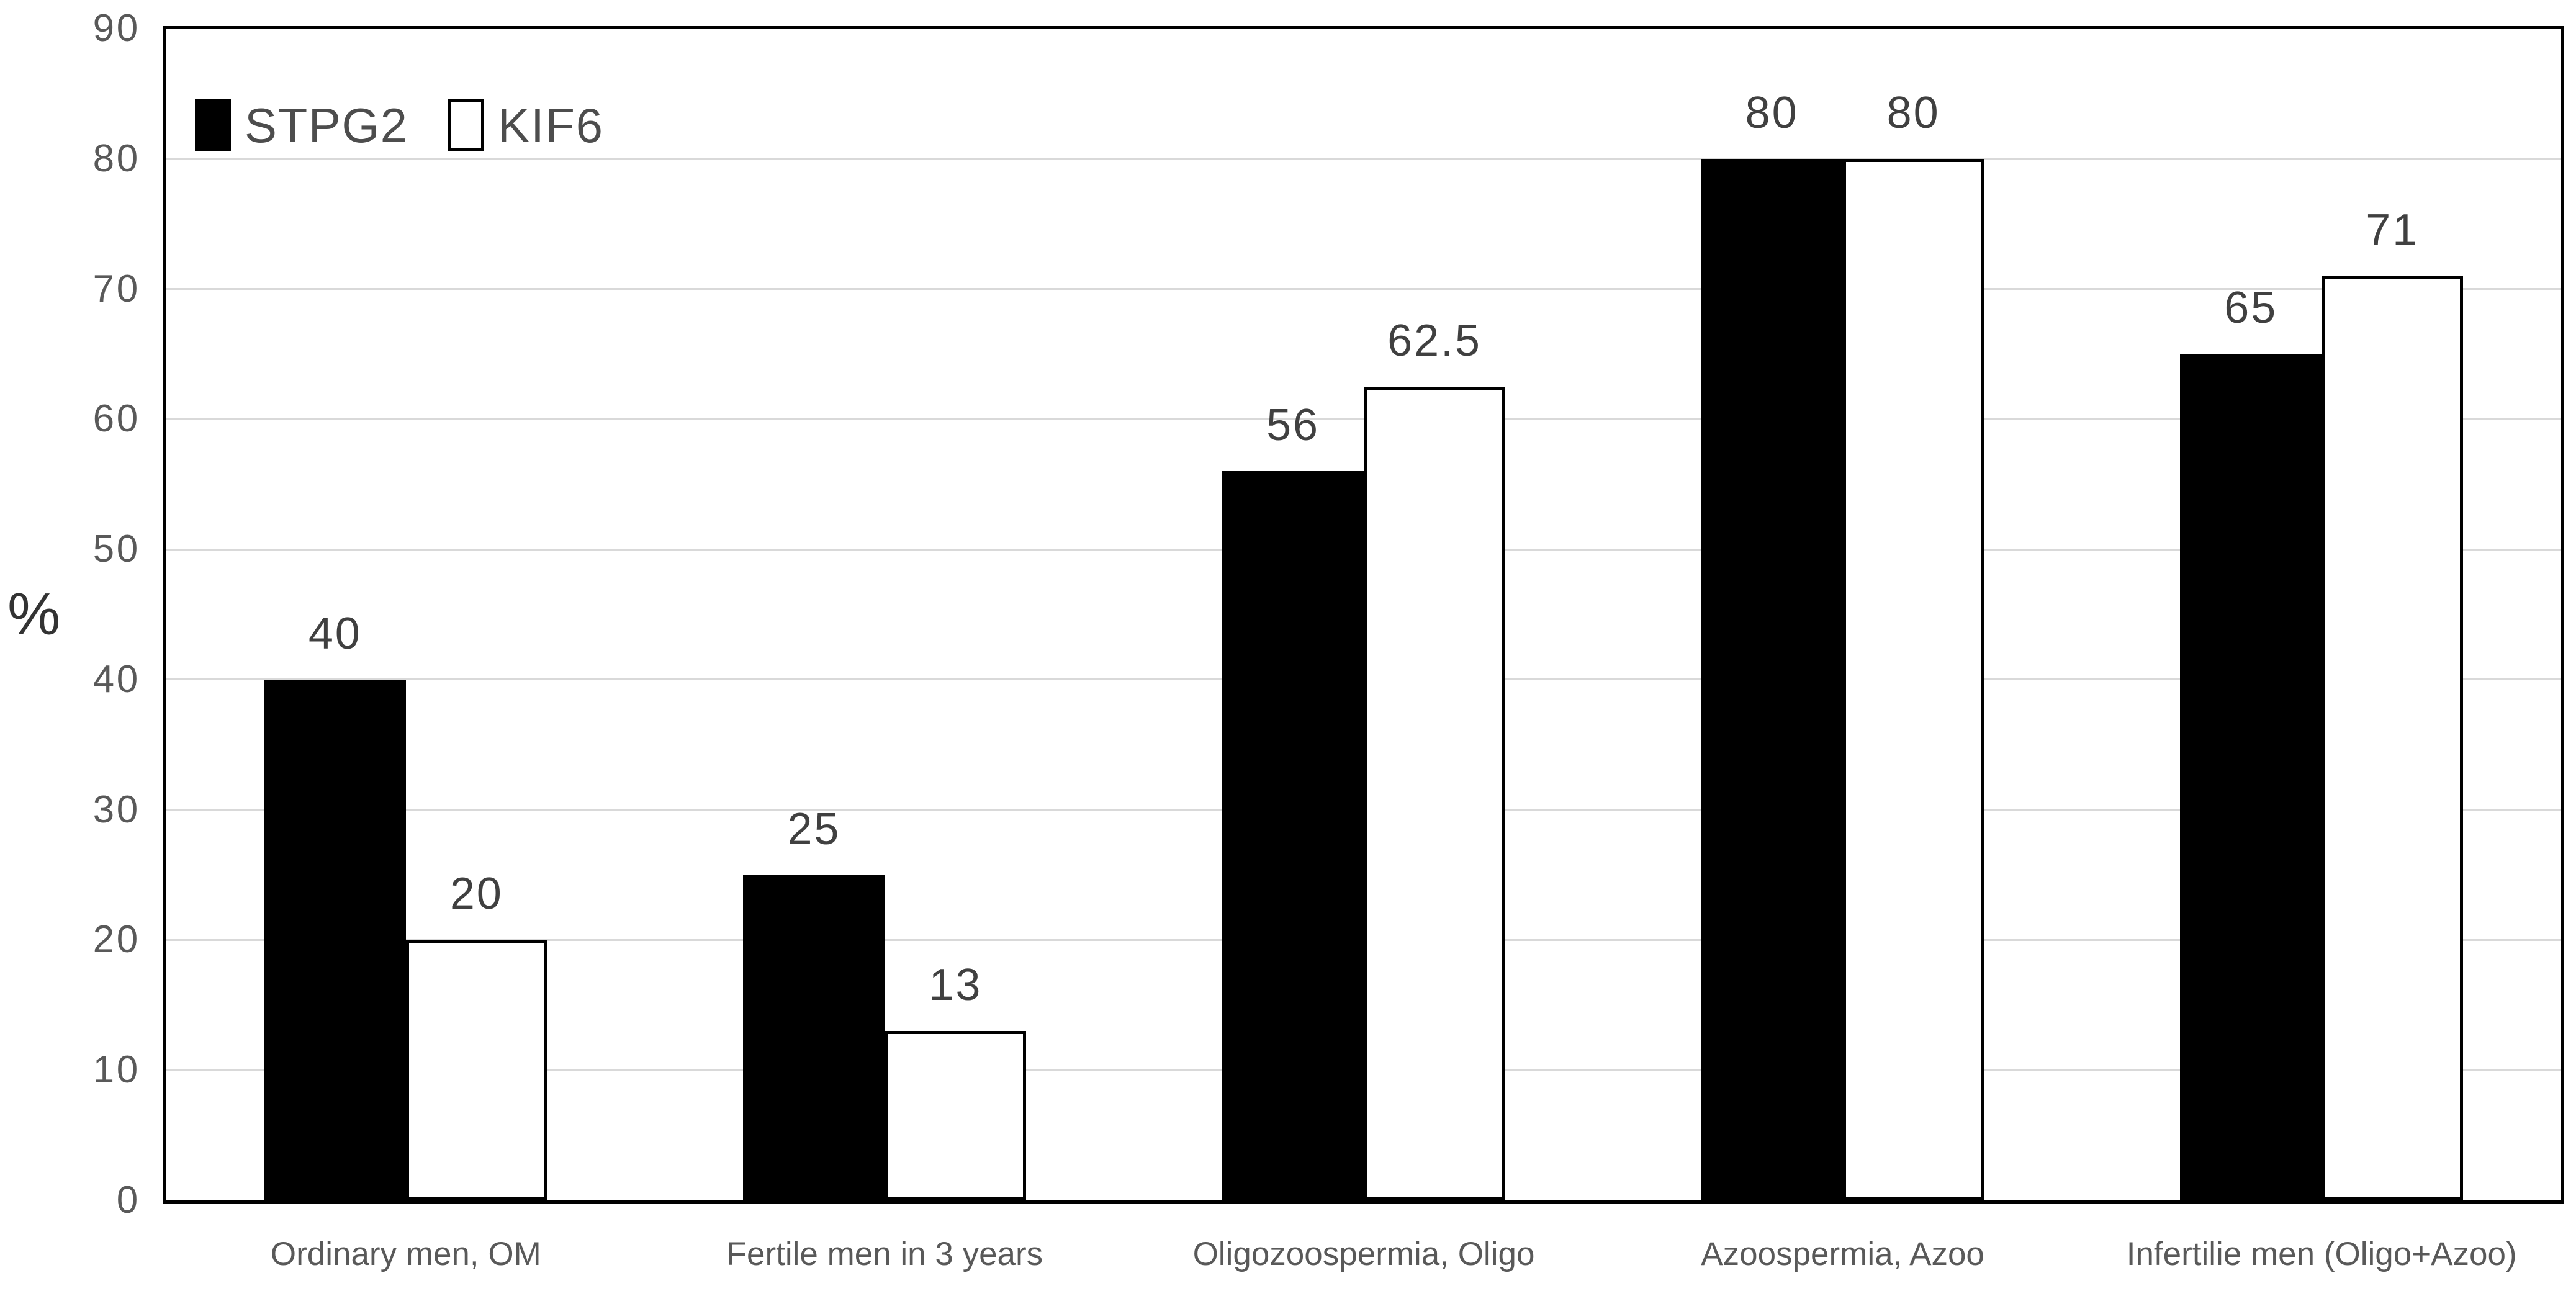  Describe the element at coordinates (116, 288) in the screenshot. I see `y-tick-label-70: 70` at that location.